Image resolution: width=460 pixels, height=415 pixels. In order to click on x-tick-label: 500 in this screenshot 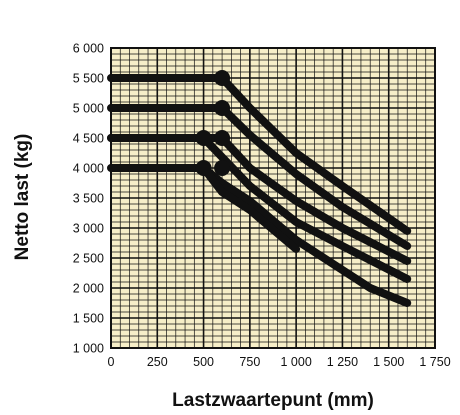, I will do `click(203, 362)`.